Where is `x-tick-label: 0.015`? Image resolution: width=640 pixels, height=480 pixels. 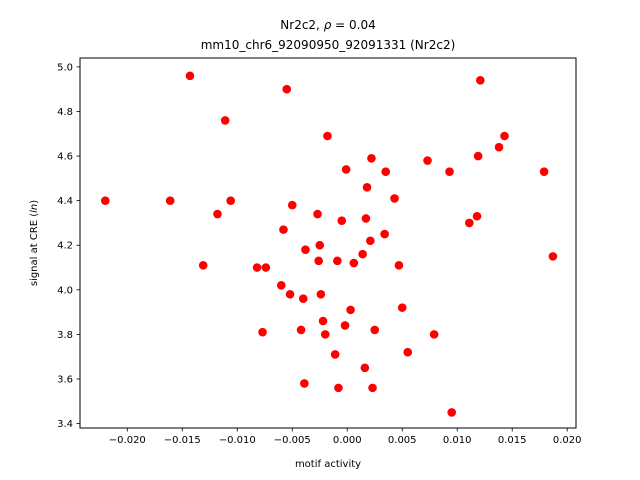 x-tick-label: 0.015 is located at coordinates (512, 440).